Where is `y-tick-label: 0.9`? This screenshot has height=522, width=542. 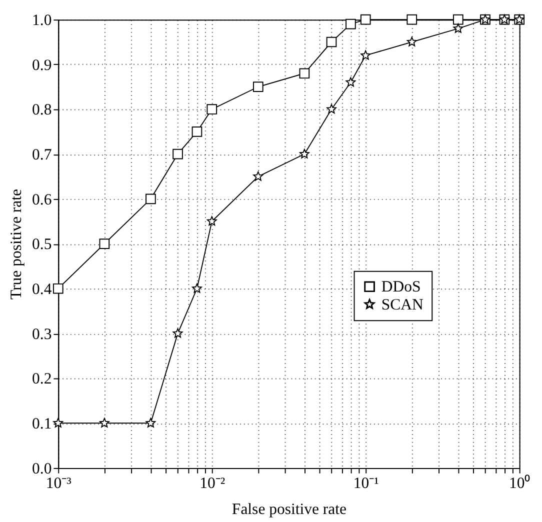 y-tick-label: 0.9 is located at coordinates (42, 65).